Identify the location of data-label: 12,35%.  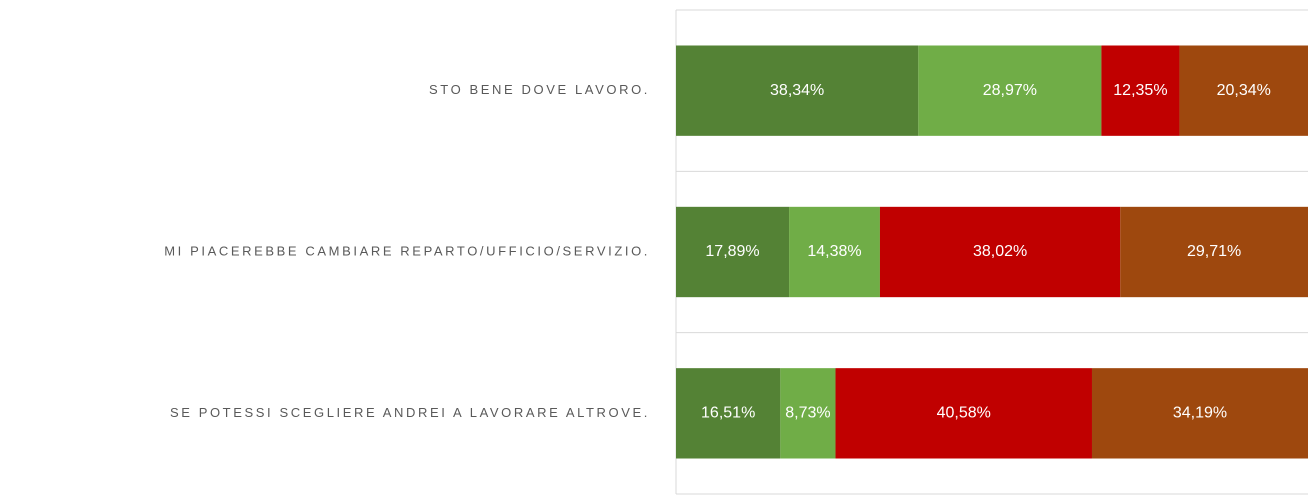
(1140, 90).